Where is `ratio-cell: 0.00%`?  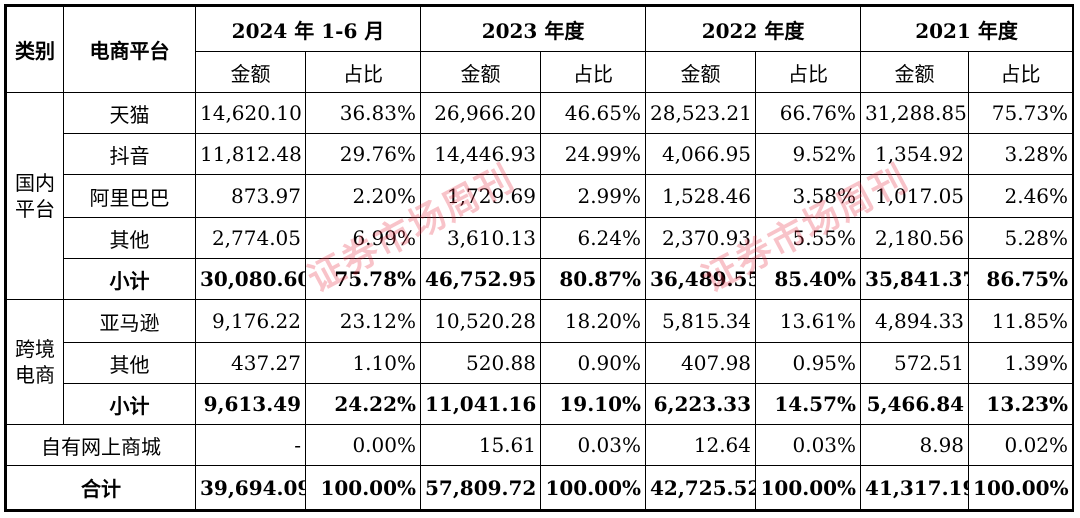 ratio-cell: 0.00% is located at coordinates (363, 445).